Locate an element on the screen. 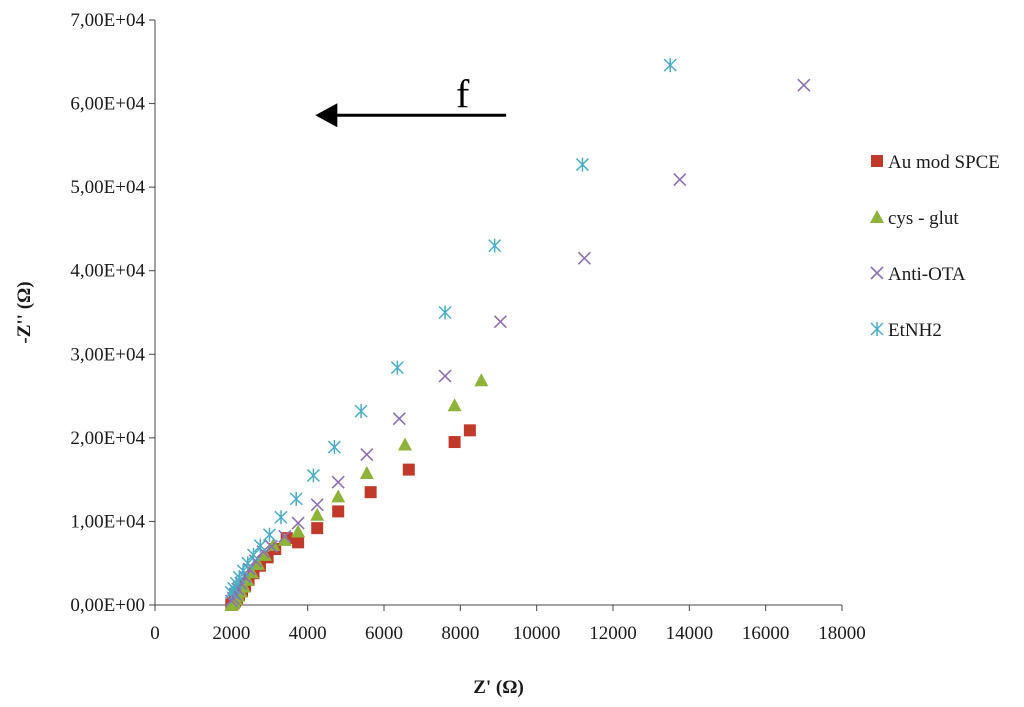  x-axis-title: Z' (Ω) is located at coordinates (498, 687).